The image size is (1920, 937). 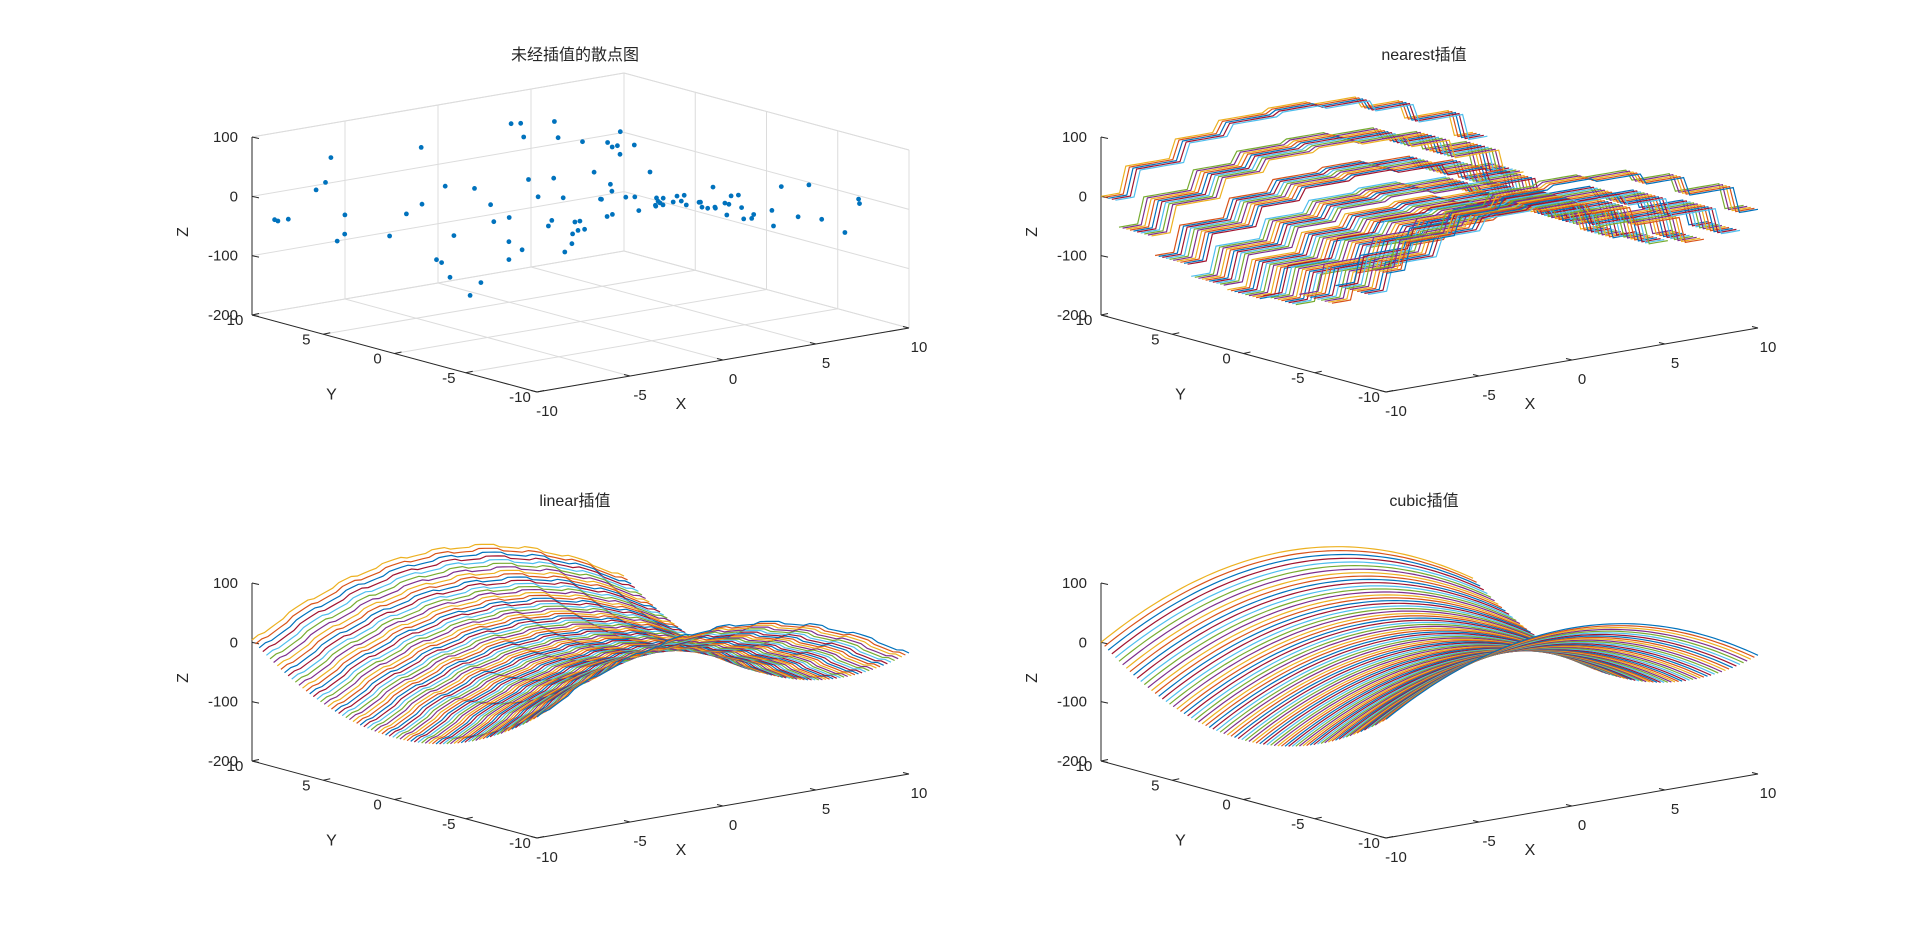 I want to click on y-tick-label: 0, so click(x=377, y=805).